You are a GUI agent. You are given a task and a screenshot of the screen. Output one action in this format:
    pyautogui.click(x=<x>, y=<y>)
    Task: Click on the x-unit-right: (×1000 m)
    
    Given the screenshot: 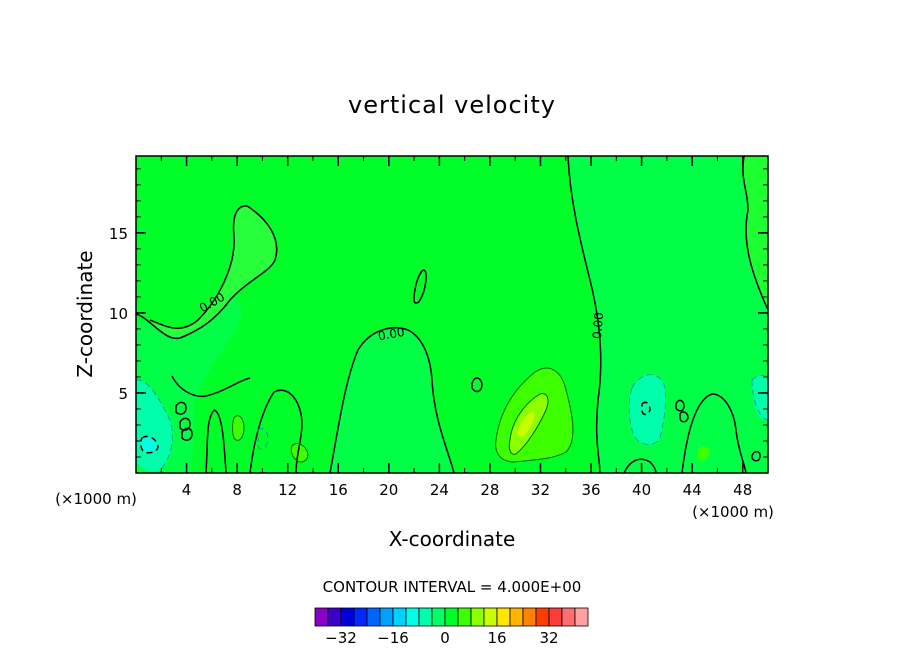 What is the action you would take?
    pyautogui.click(x=733, y=512)
    